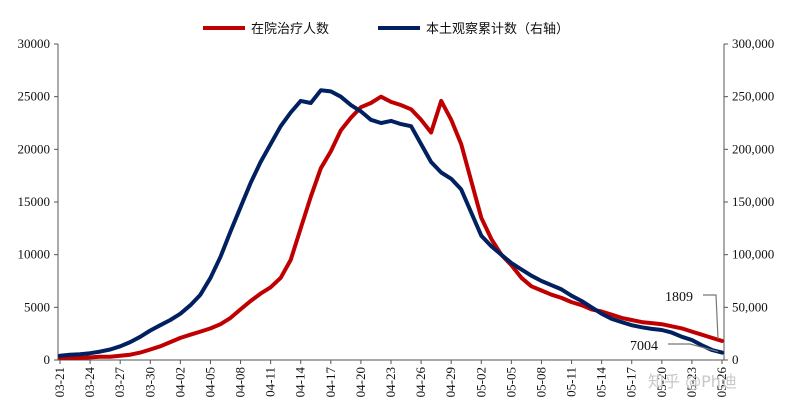 This screenshot has width=805, height=413. Describe the element at coordinates (601, 382) in the screenshot. I see `x-tick-label: 05-14` at that location.